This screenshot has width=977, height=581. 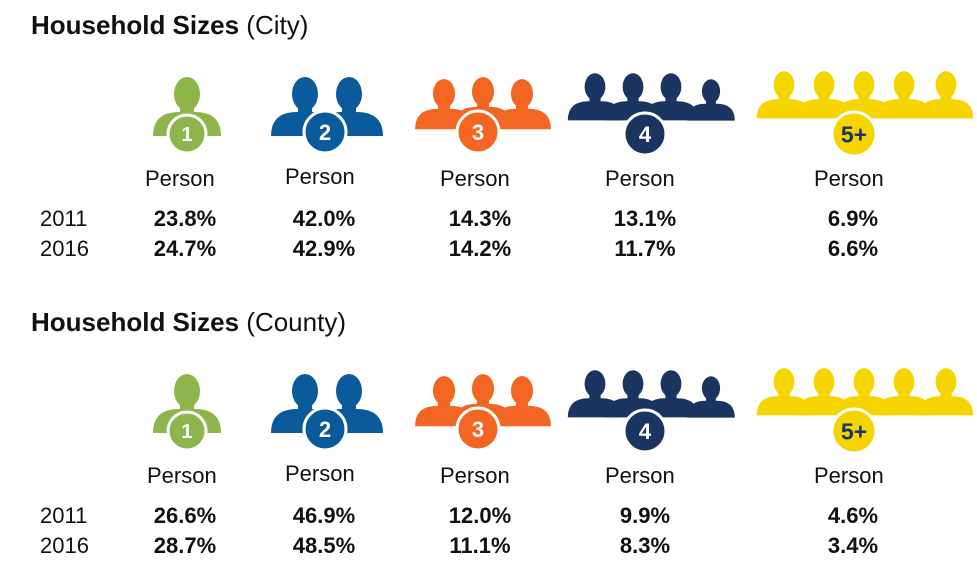 I want to click on title-region: (City), so click(x=277, y=25).